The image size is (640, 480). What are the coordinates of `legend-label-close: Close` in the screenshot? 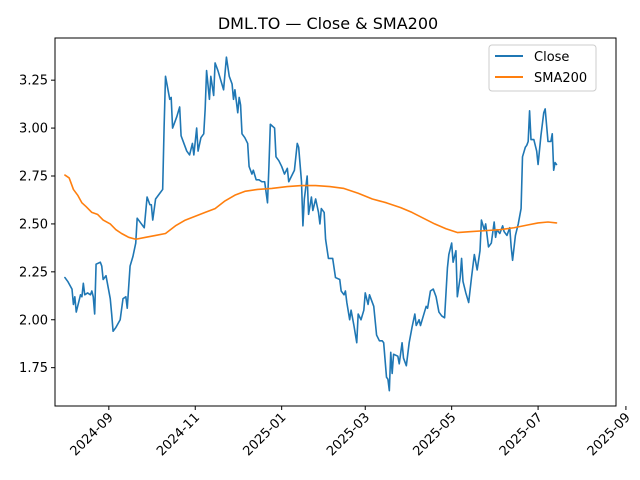 It's located at (551, 57).